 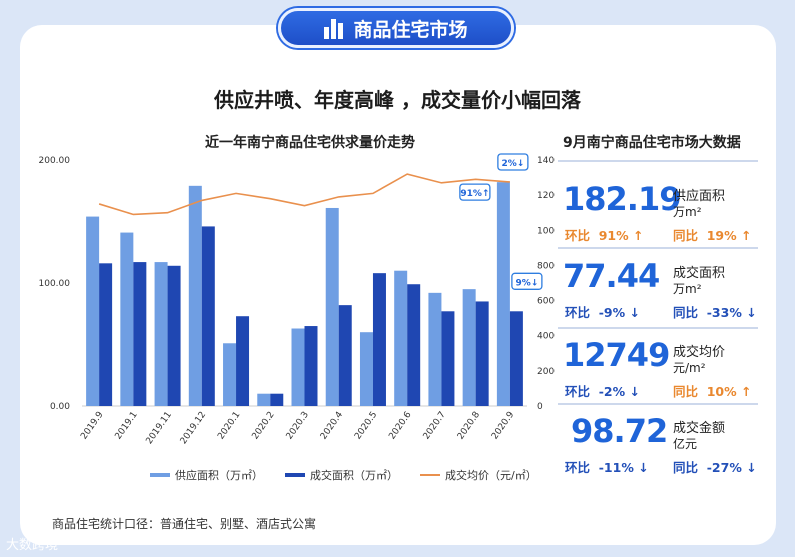 What do you see at coordinates (699, 352) in the screenshot?
I see `stat-label: 成交均价` at bounding box center [699, 352].